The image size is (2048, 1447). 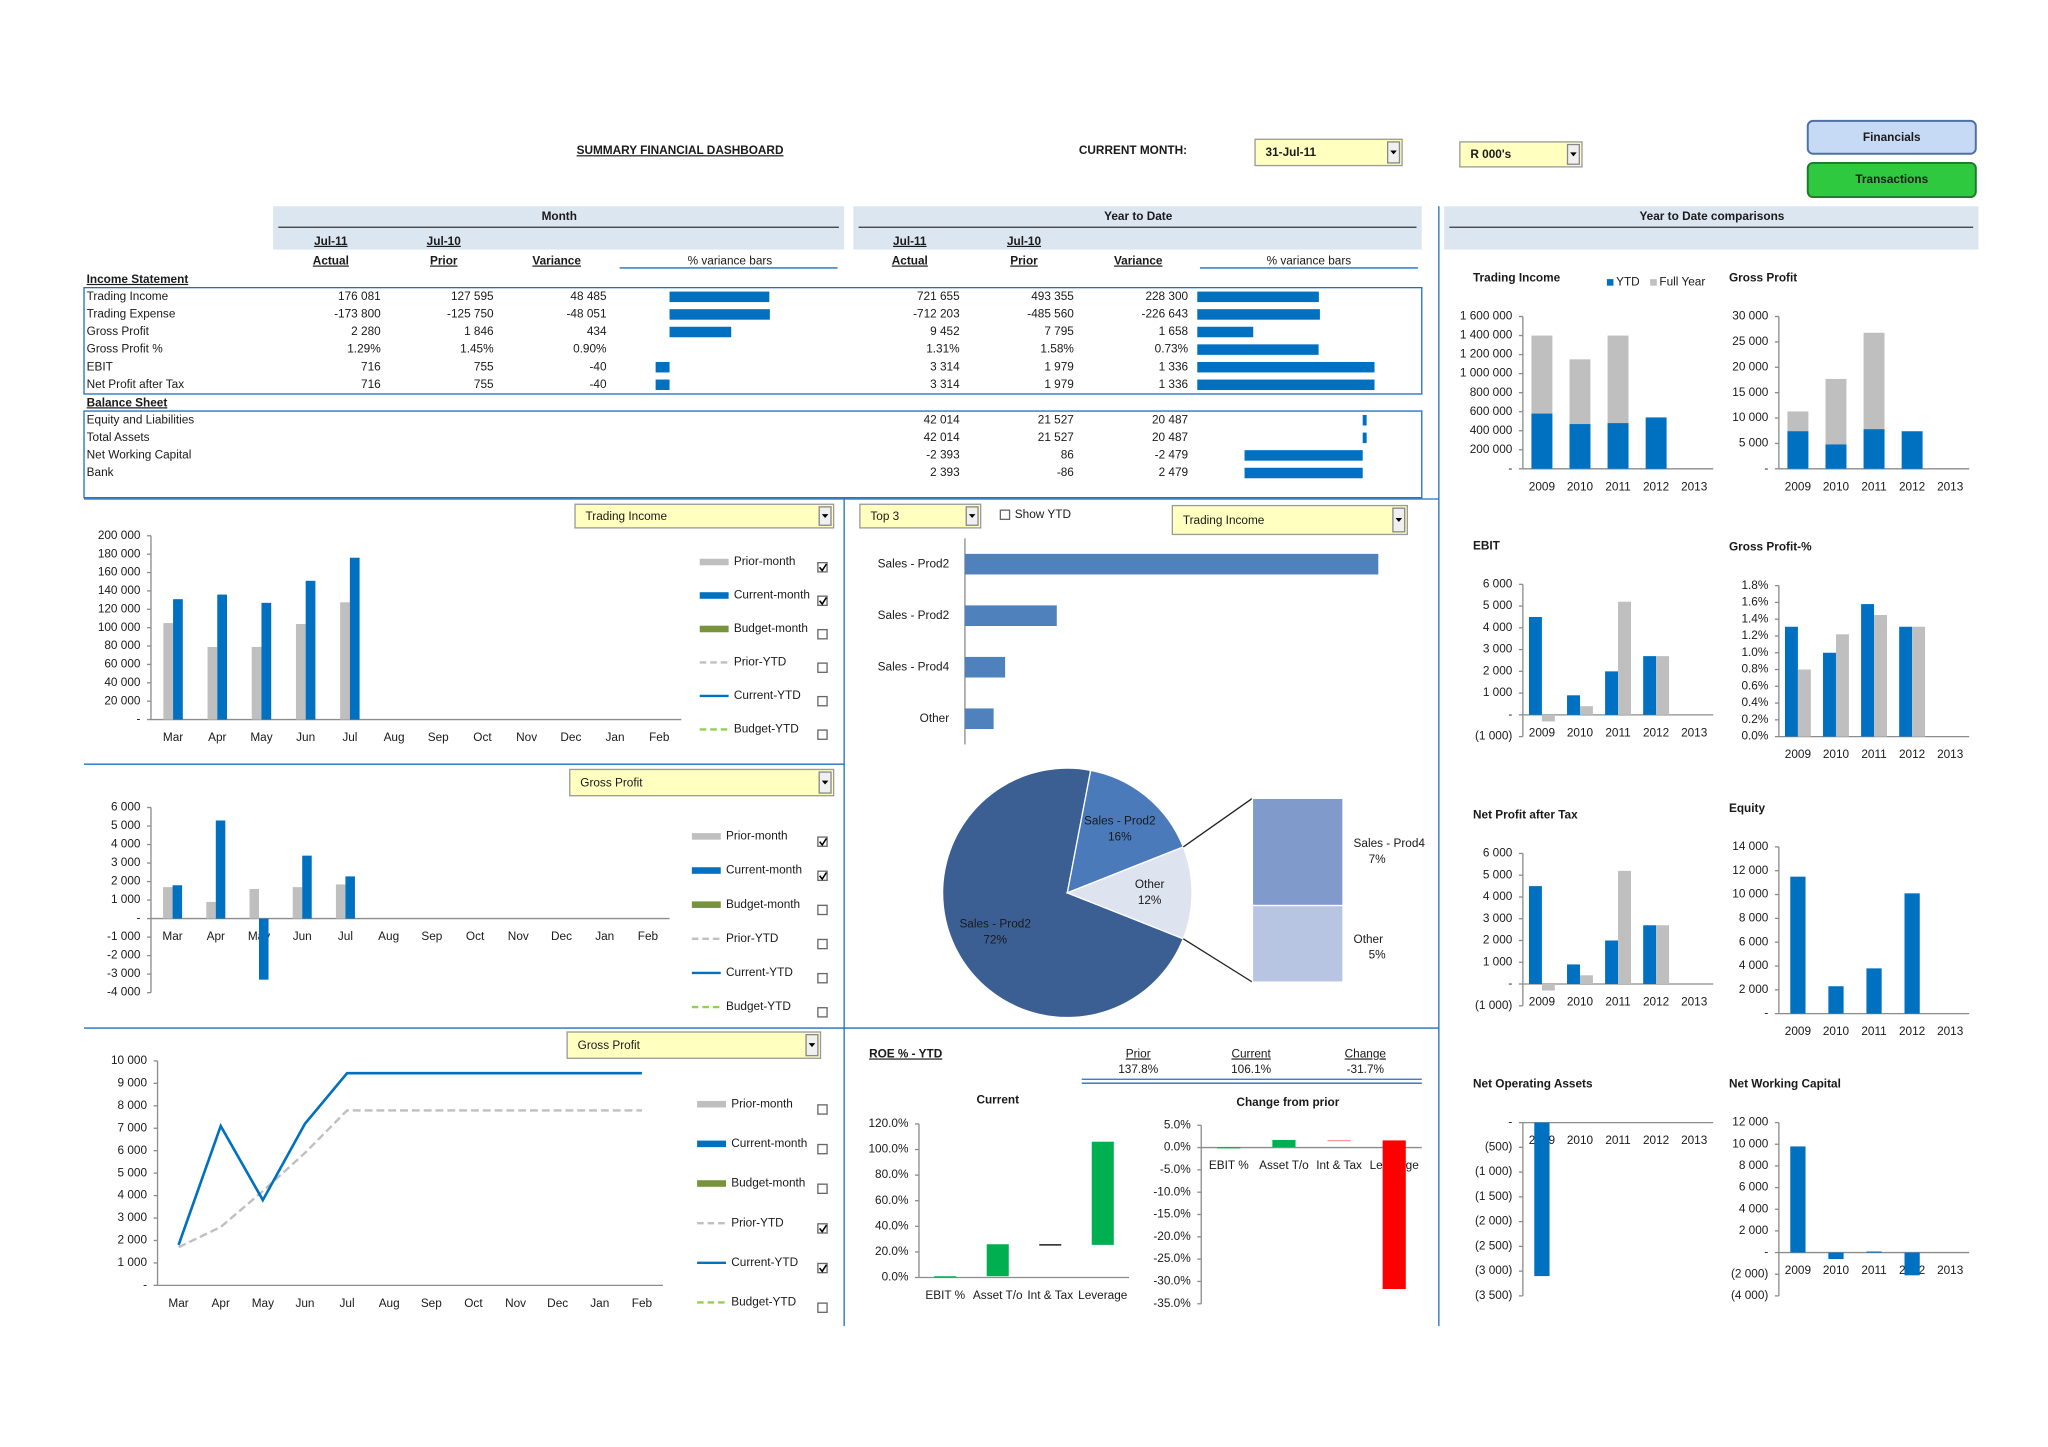 I want to click on cell: 48 485, so click(x=588, y=296).